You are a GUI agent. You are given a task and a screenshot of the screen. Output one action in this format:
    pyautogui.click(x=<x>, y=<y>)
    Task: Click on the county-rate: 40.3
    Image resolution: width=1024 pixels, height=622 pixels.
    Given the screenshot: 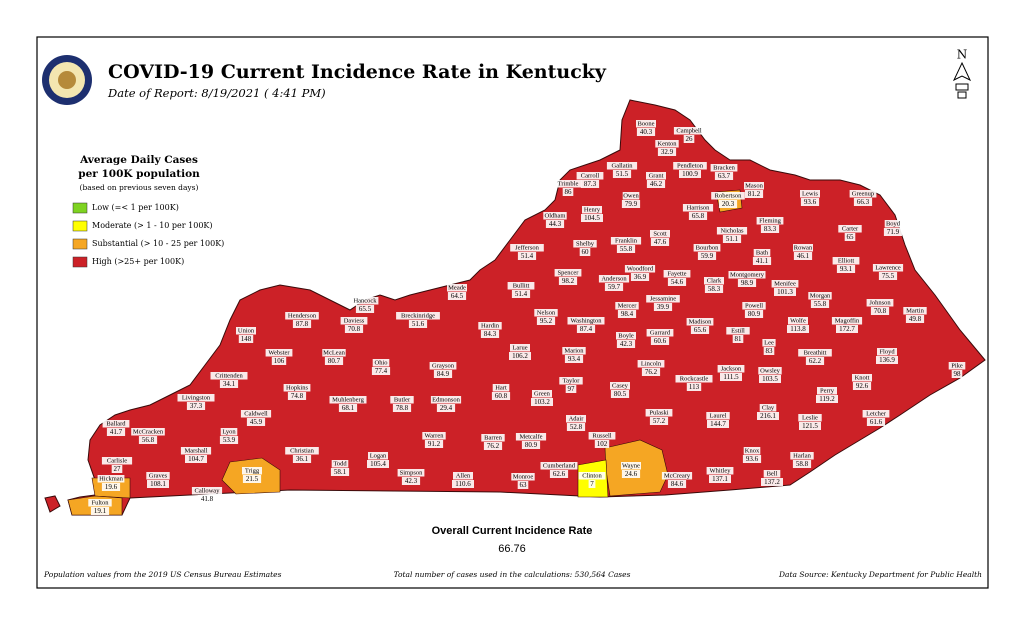 What is the action you would take?
    pyautogui.click(x=646, y=132)
    